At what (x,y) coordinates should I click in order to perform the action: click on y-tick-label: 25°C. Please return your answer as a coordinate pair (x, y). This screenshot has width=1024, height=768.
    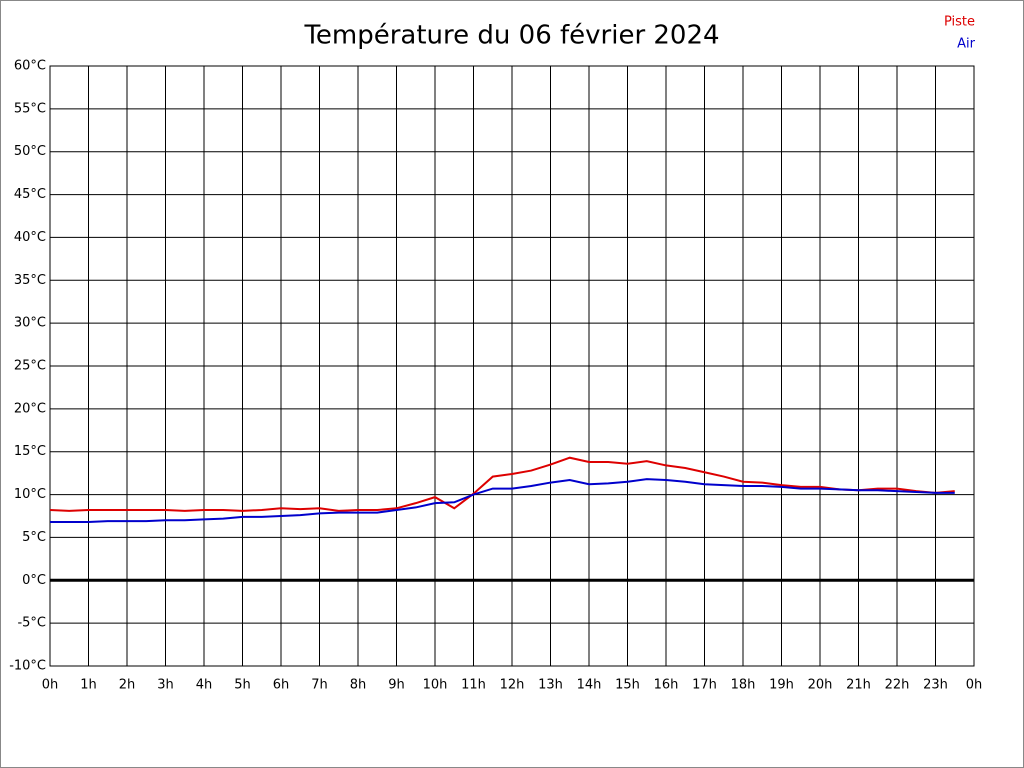
    Looking at the image, I should click on (30, 366).